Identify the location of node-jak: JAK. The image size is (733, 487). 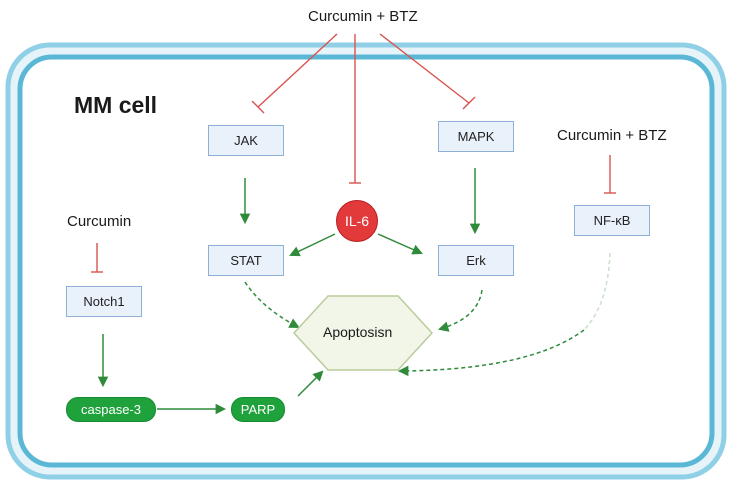
(246, 140).